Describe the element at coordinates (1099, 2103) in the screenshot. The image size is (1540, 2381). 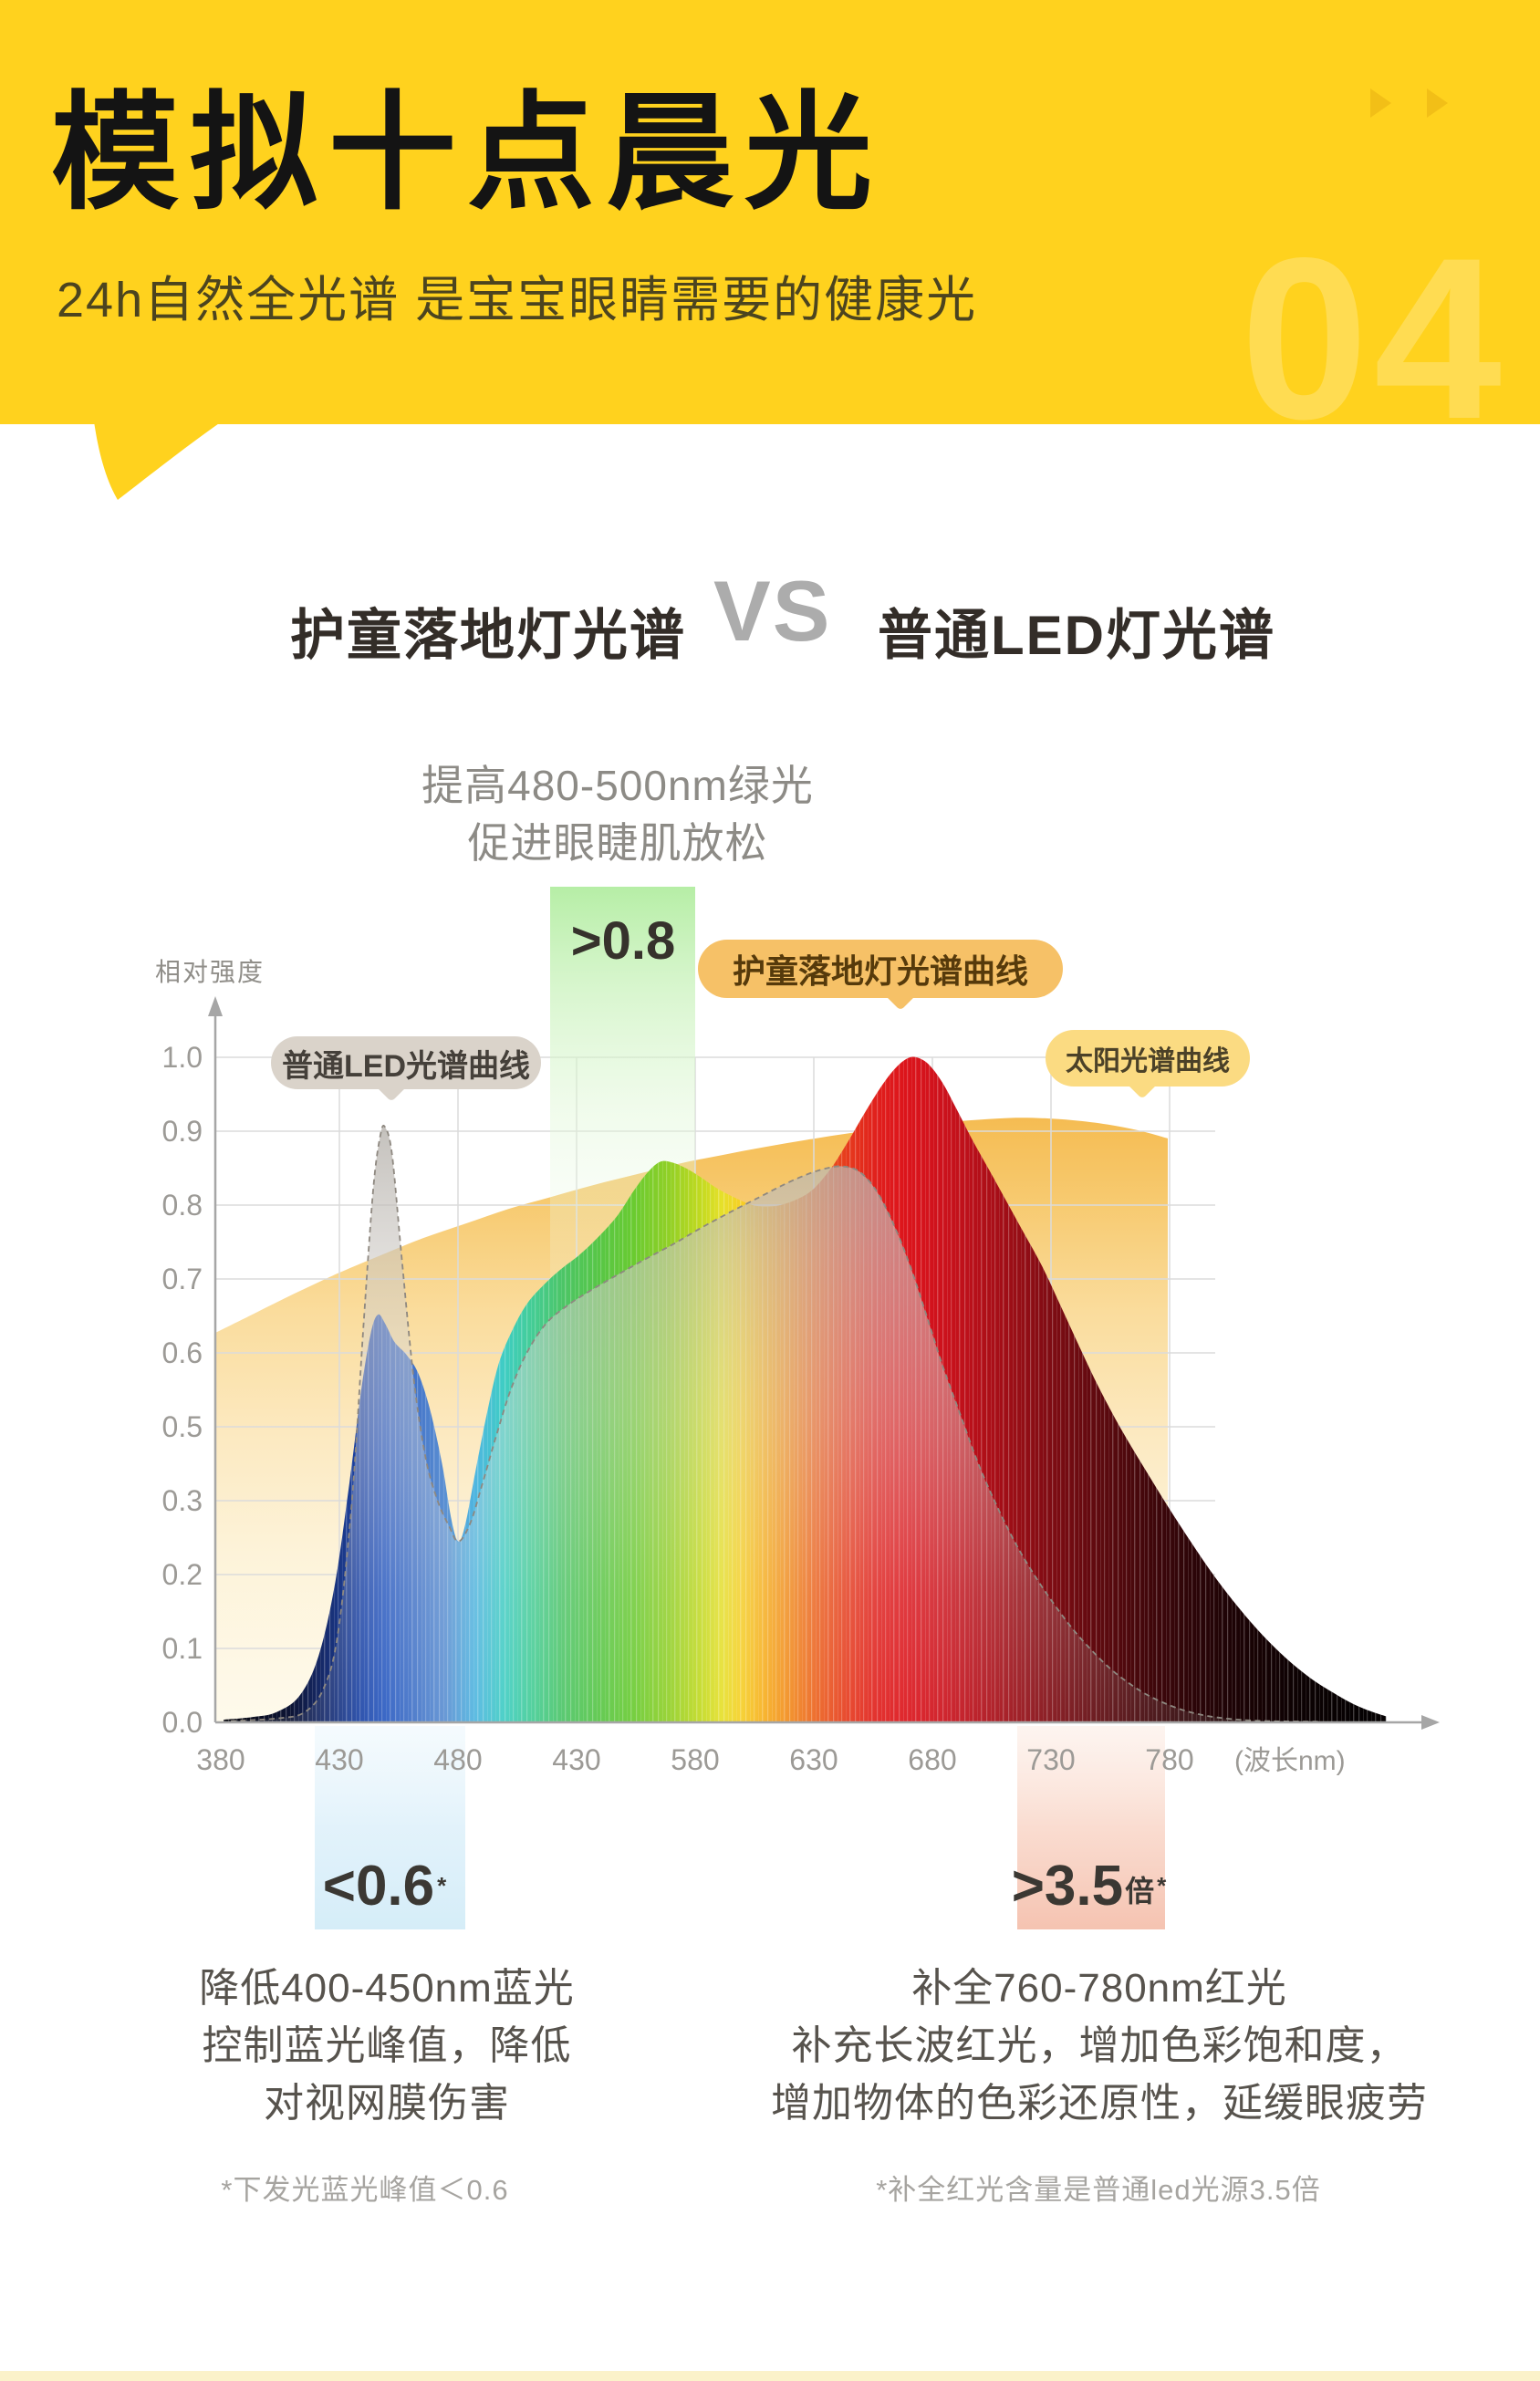
I see `text-line: 增加物体的色彩还原性，延缓眼疲劳` at that location.